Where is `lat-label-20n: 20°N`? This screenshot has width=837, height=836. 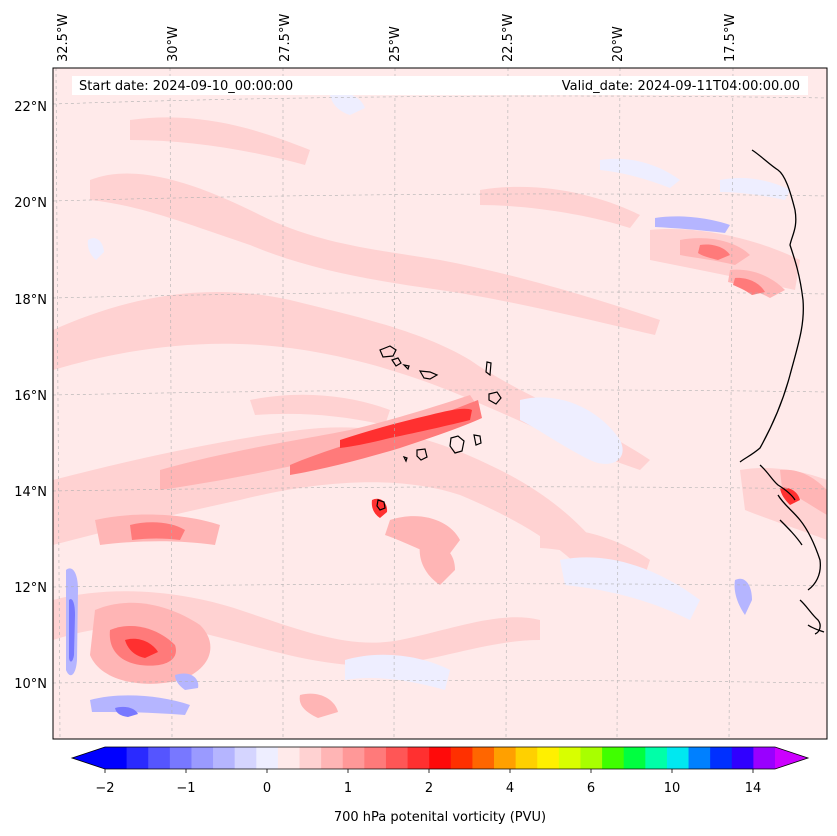 lat-label-20n: 20°N is located at coordinates (30, 203).